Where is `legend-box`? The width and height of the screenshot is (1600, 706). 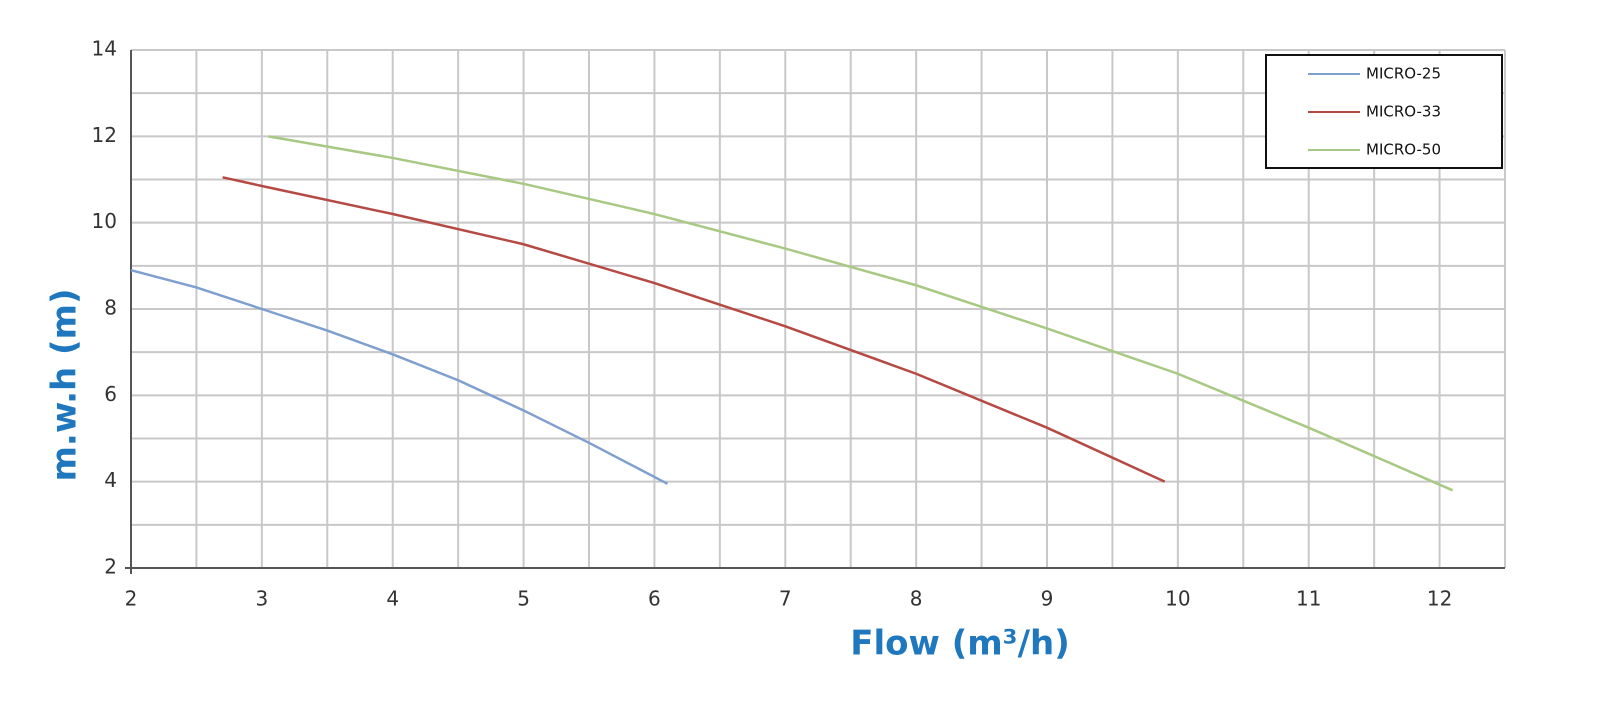 legend-box is located at coordinates (1384, 111).